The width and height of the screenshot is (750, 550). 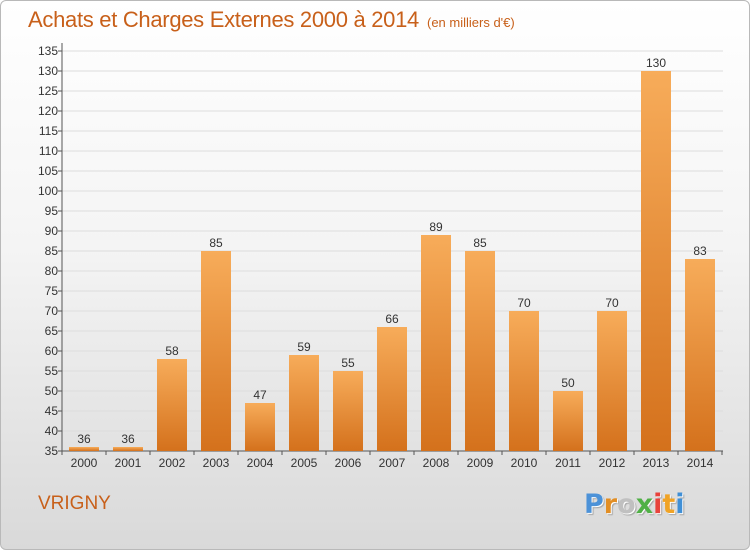 What do you see at coordinates (52, 351) in the screenshot?
I see `y-tick-label: 60` at bounding box center [52, 351].